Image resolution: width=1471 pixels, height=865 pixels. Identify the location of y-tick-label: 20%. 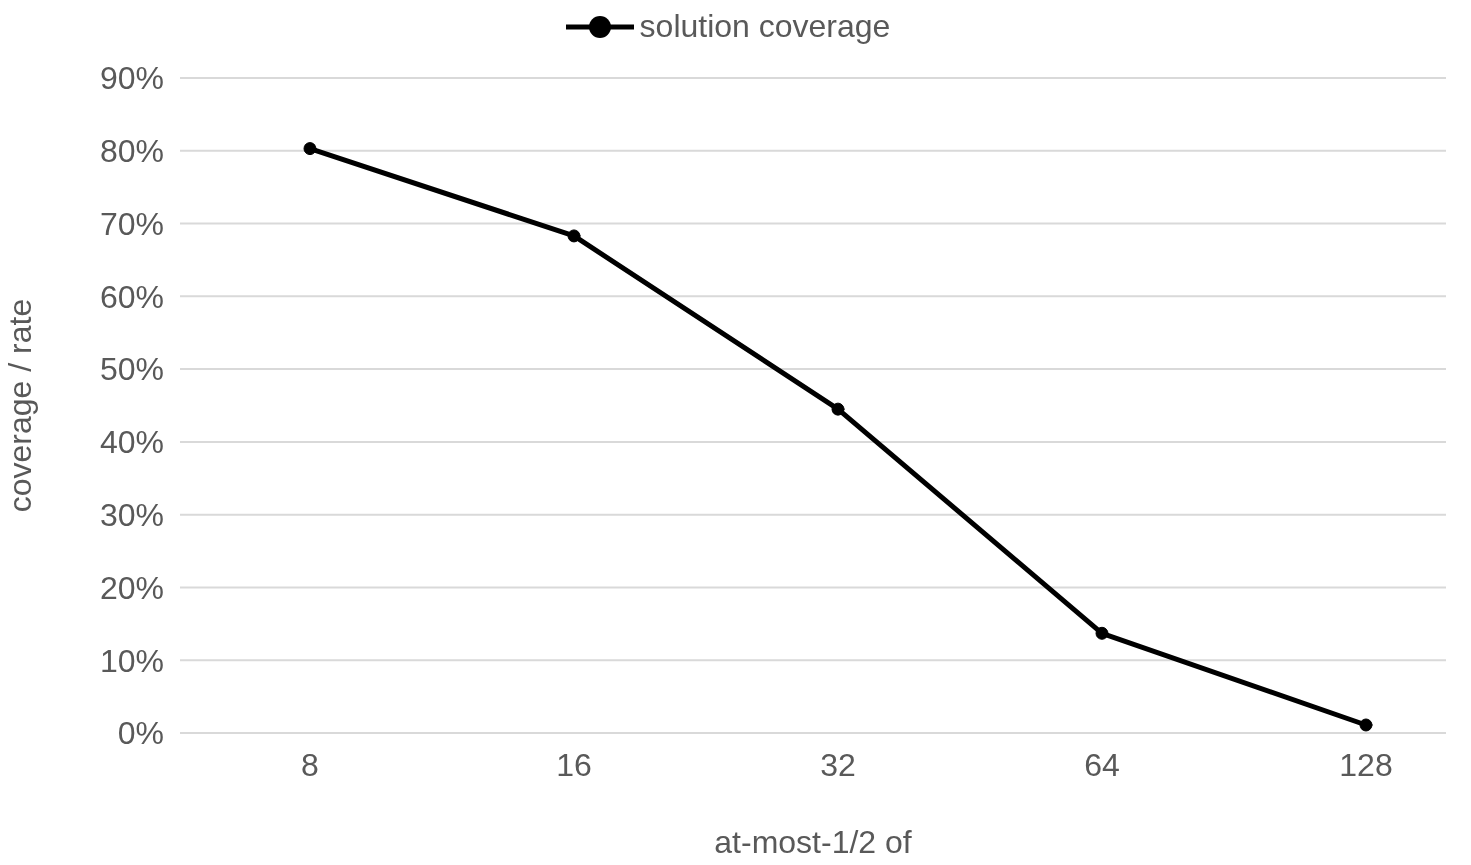
(131, 587).